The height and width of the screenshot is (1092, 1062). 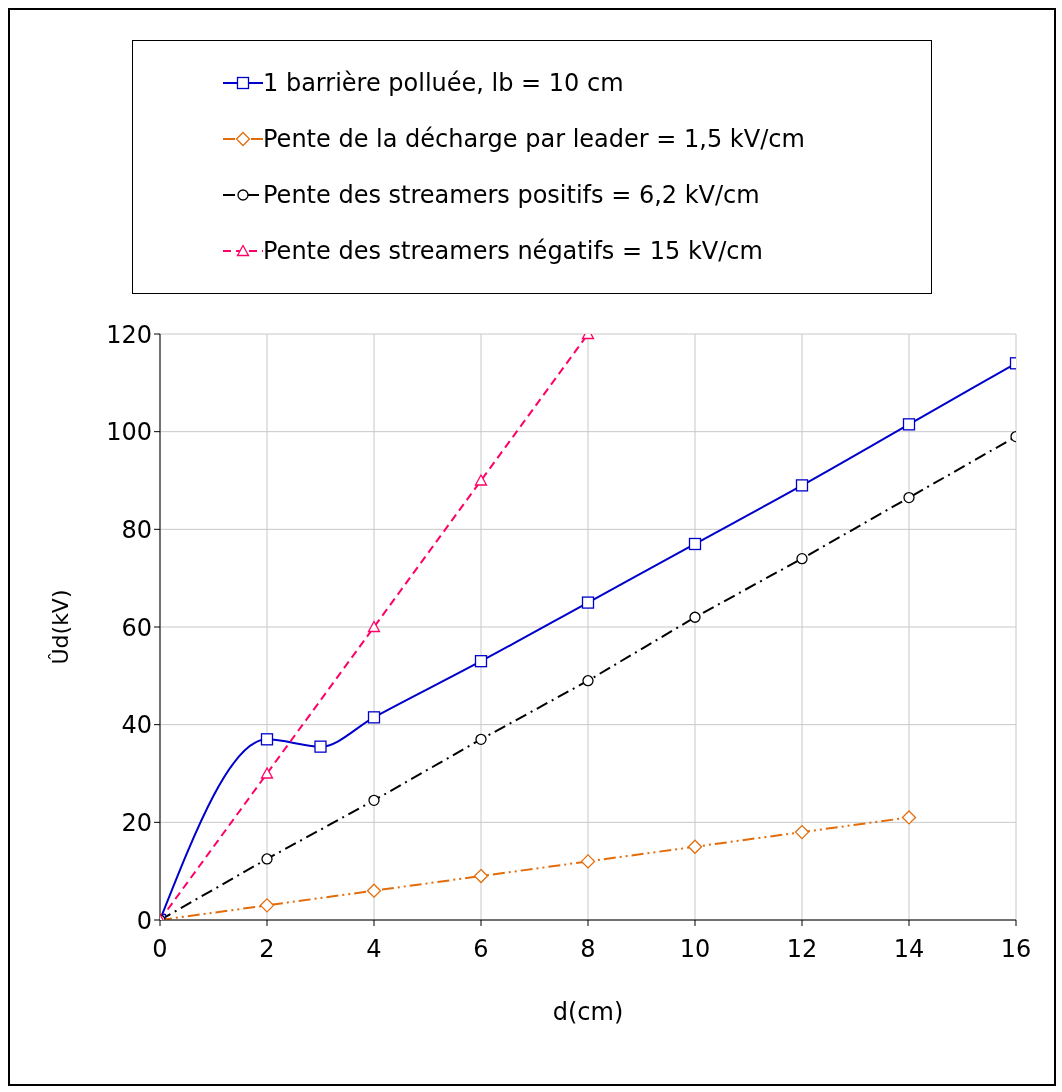 I want to click on x-tick-label: 2, so click(x=267, y=949).